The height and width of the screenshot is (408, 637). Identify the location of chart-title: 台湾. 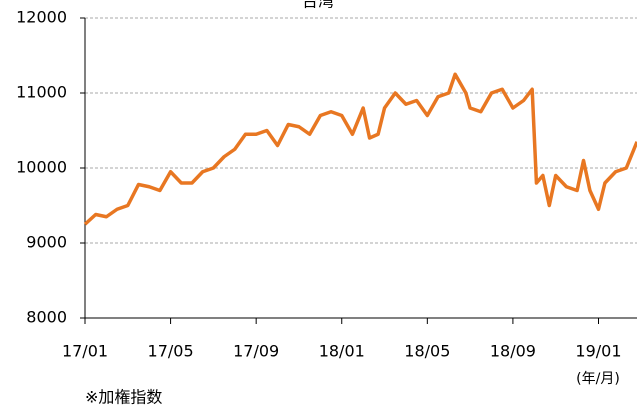
(318, 5).